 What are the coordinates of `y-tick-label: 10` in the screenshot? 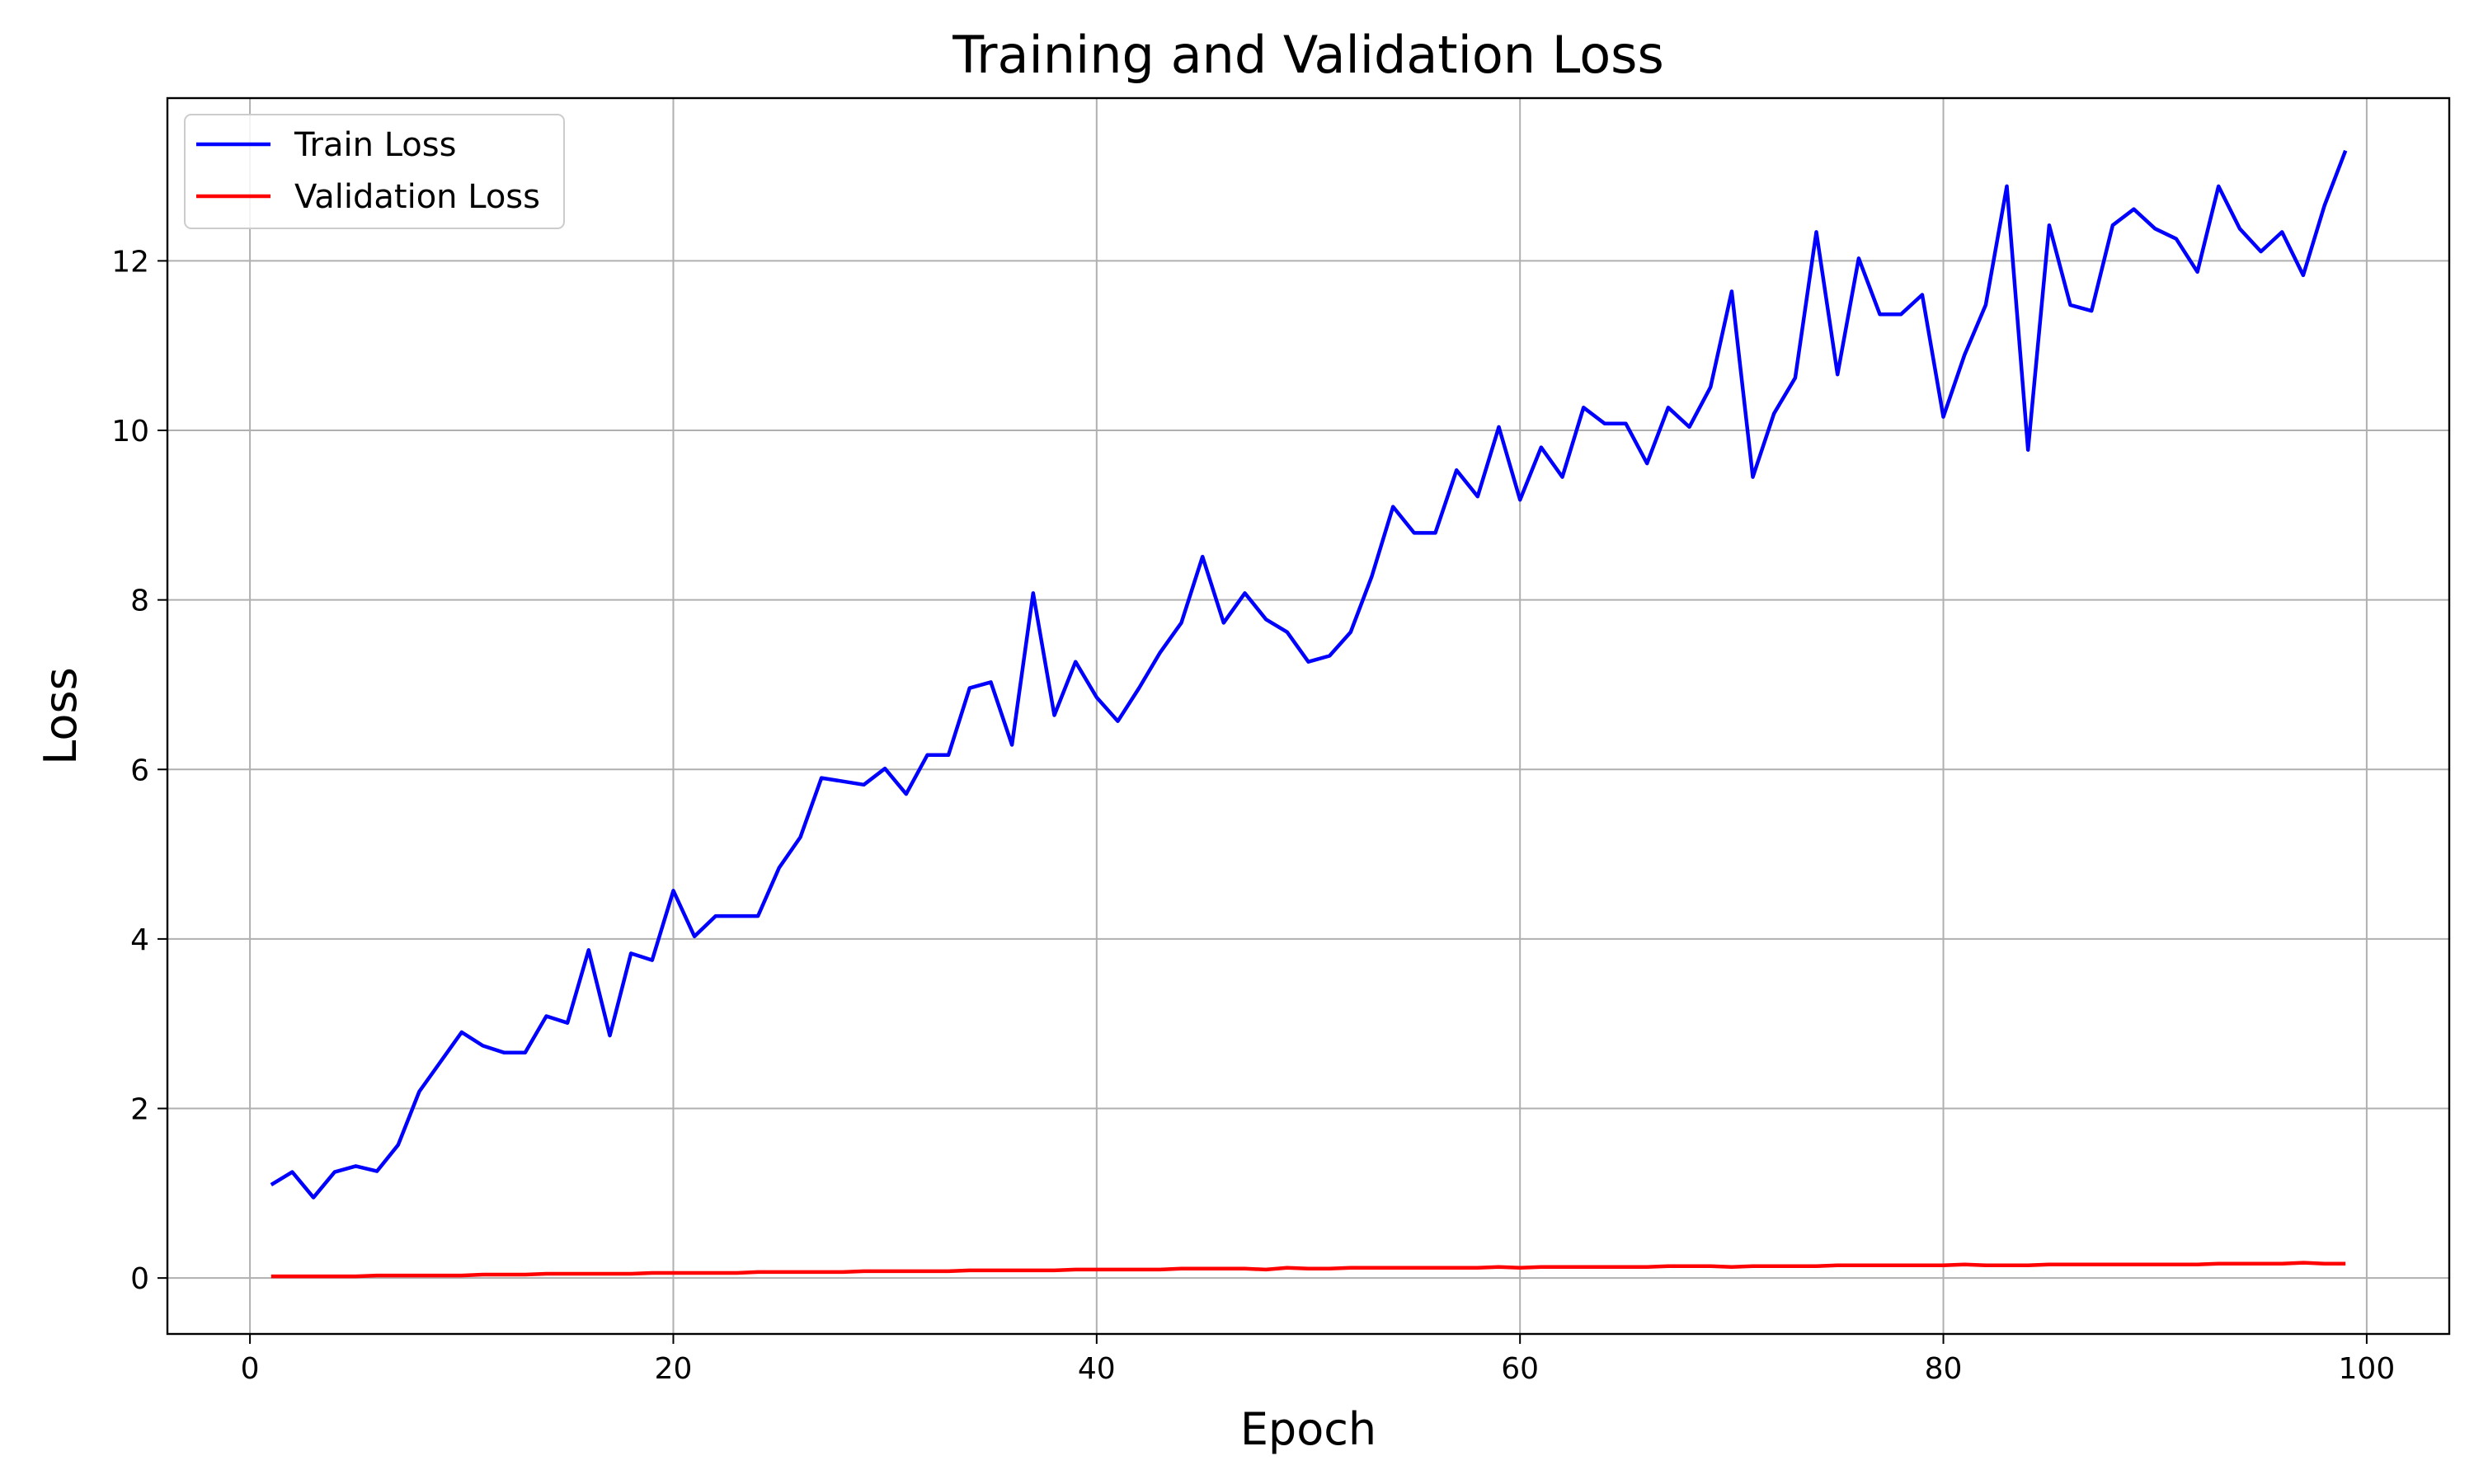 It's located at (130, 431).